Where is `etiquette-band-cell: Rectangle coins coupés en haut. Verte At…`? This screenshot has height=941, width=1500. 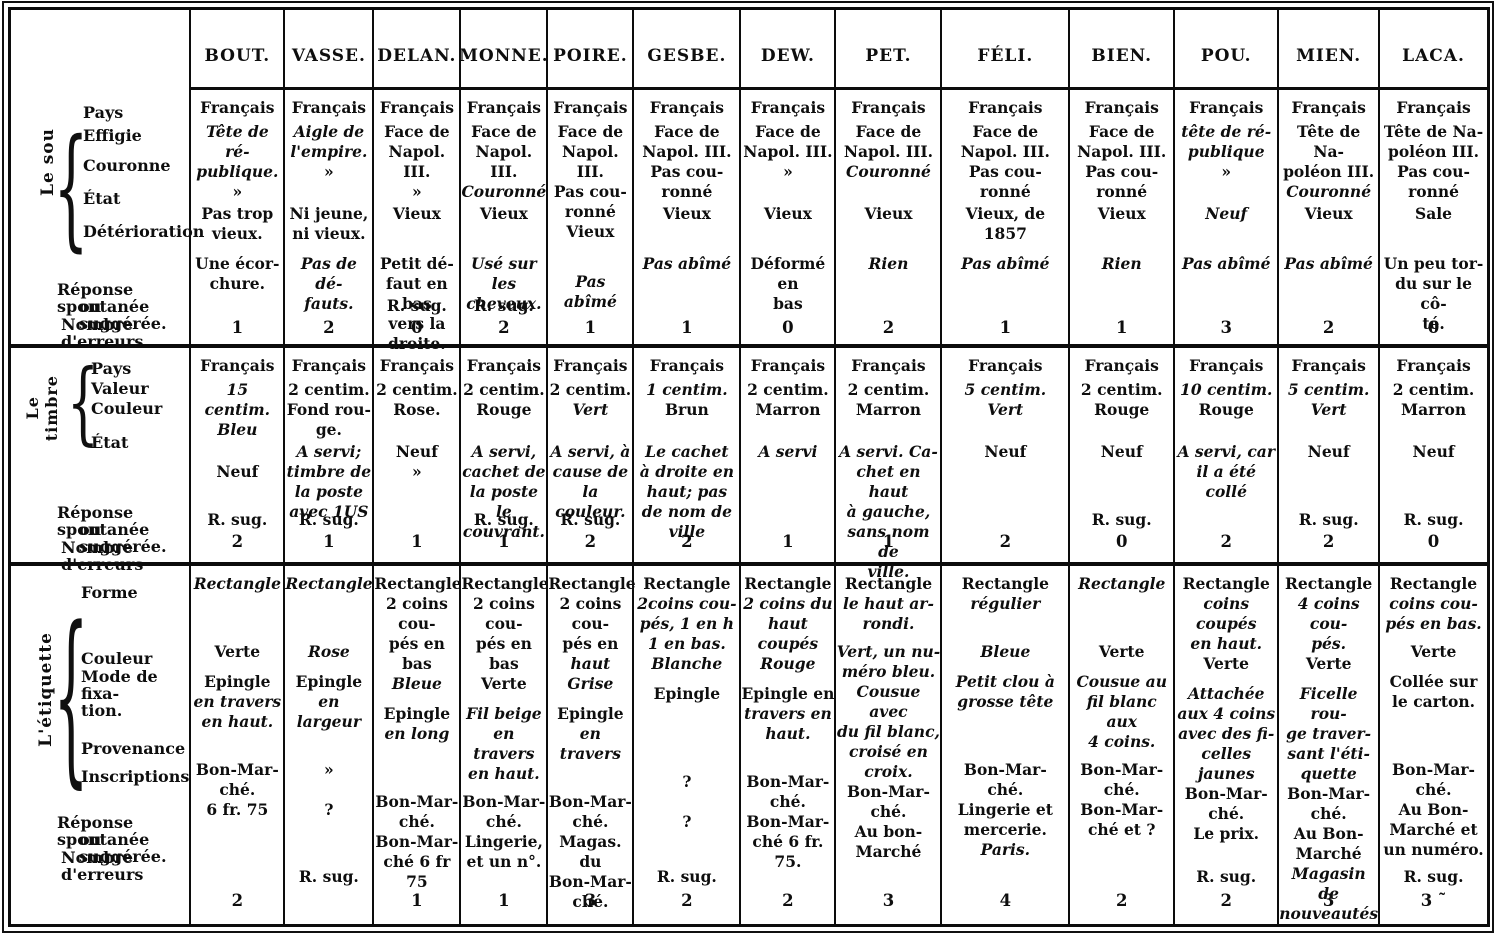 etiquette-band-cell: Rectangle coins coupés en haut. Verte At… is located at coordinates (1226, 744).